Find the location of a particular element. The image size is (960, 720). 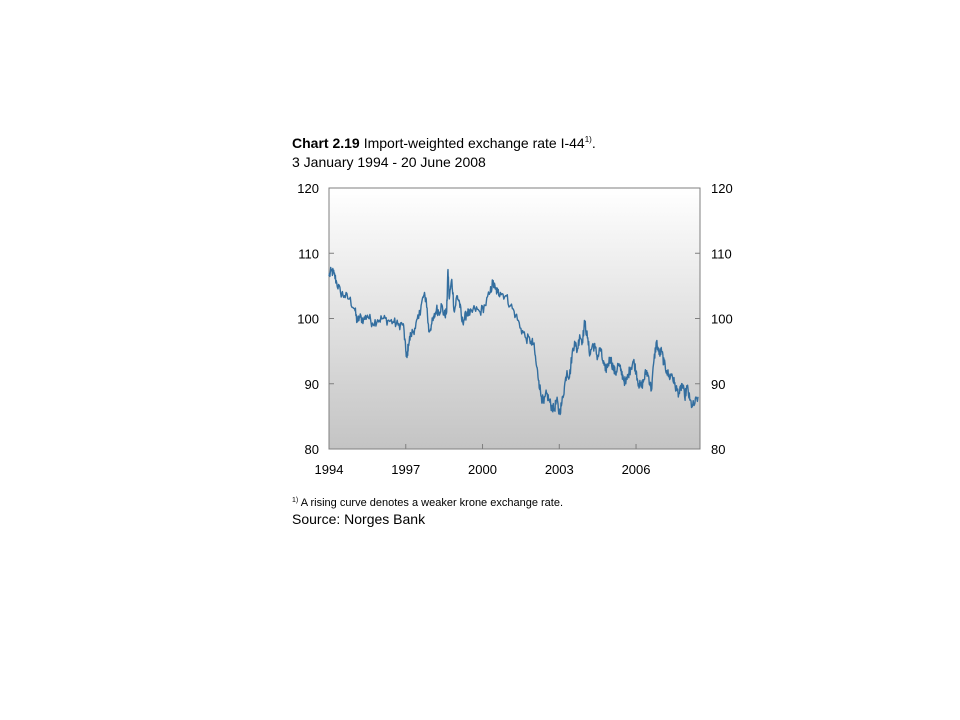

y-tick-label-right: 100 is located at coordinates (722, 319).